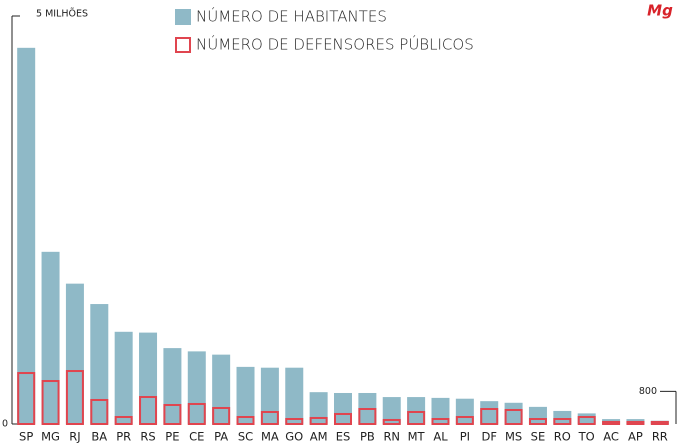  Describe the element at coordinates (417, 437) in the screenshot. I see `x-tick-label: MT` at that location.